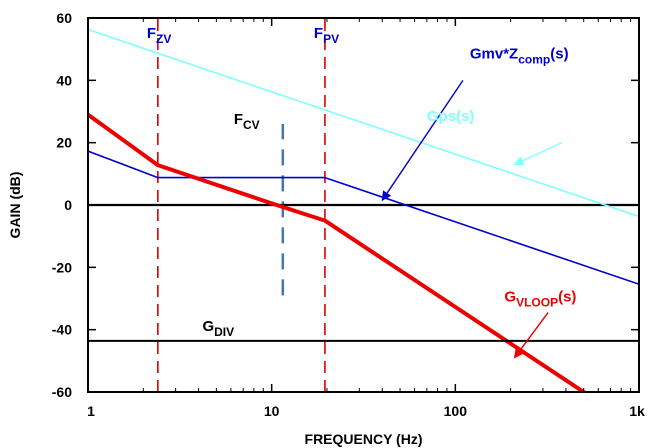 The width and height of the screenshot is (651, 448). What do you see at coordinates (62, 330) in the screenshot?
I see `y-tick-label: -40` at bounding box center [62, 330].